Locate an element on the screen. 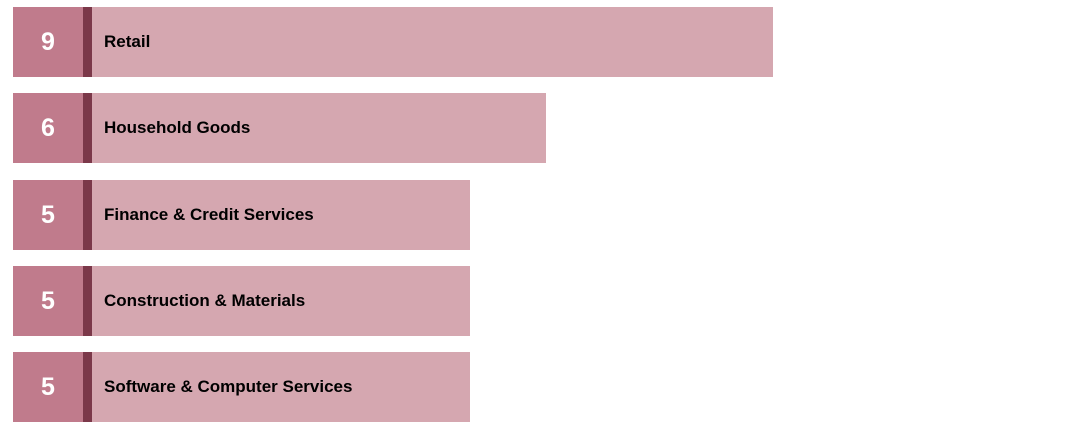 Image resolution: width=1088 pixels, height=430 pixels. value-label: 9 is located at coordinates (48, 42).